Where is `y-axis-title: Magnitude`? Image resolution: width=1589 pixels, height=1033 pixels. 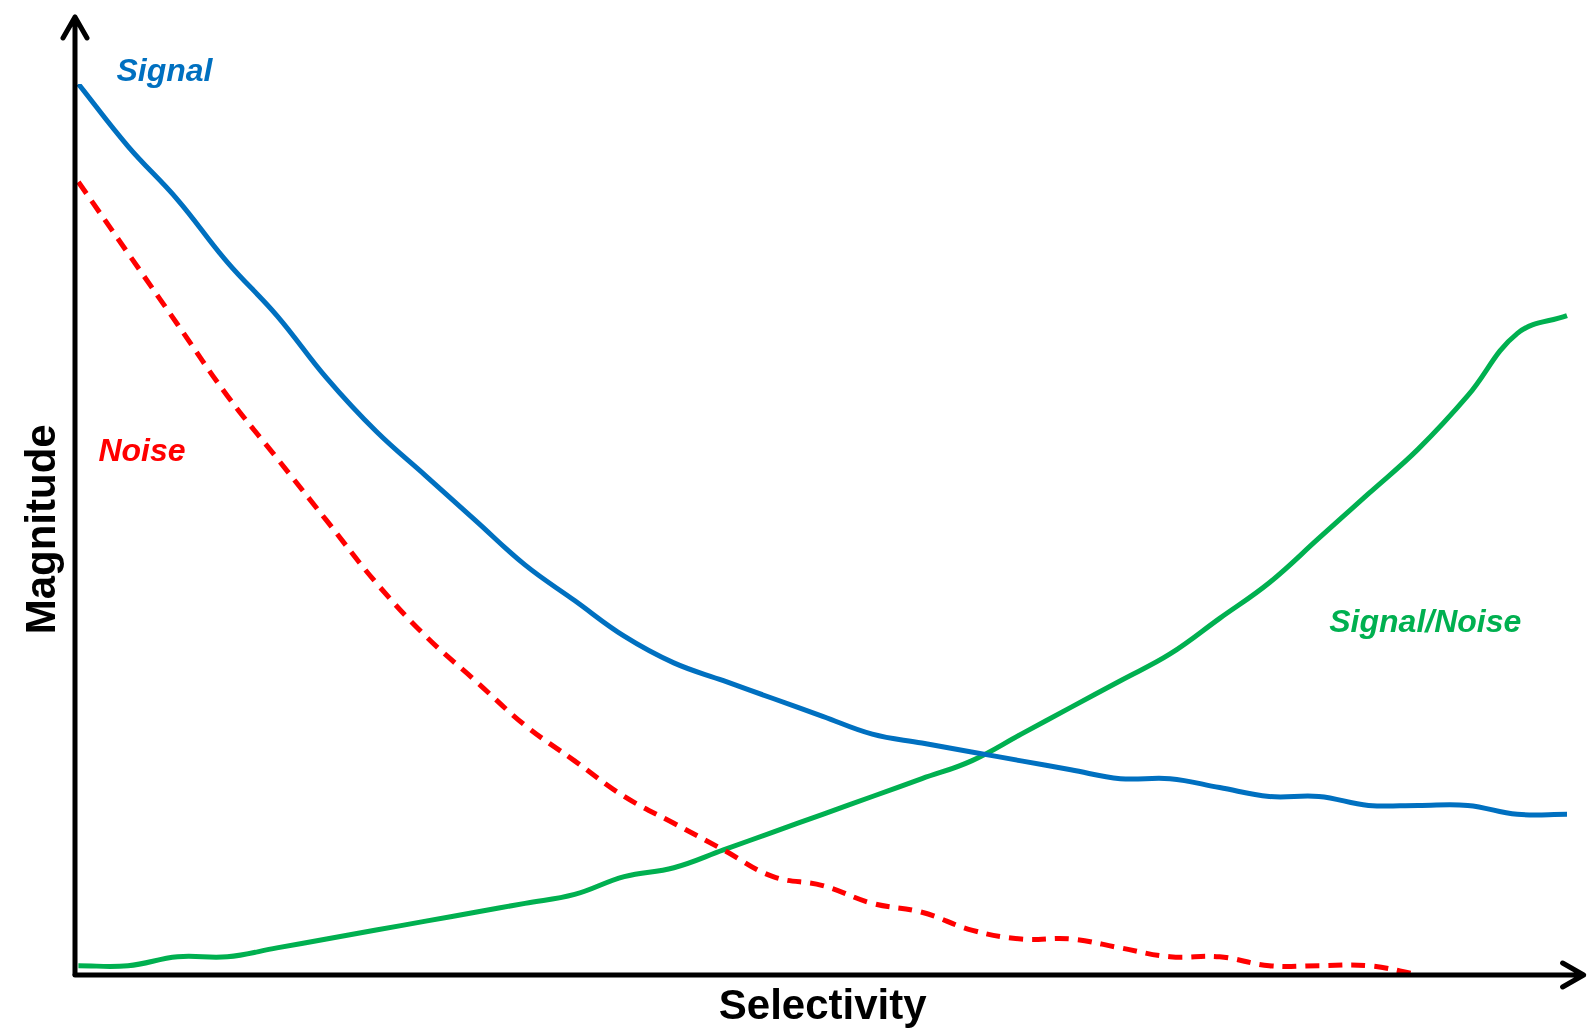 y-axis-title: Magnitude is located at coordinates (40, 529).